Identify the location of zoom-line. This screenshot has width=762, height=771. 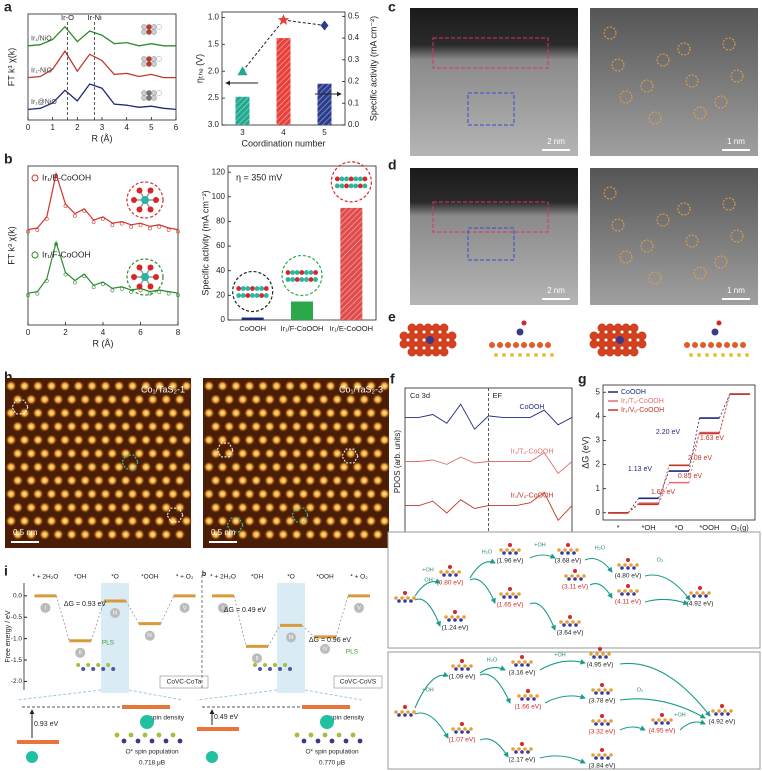
(237, 695).